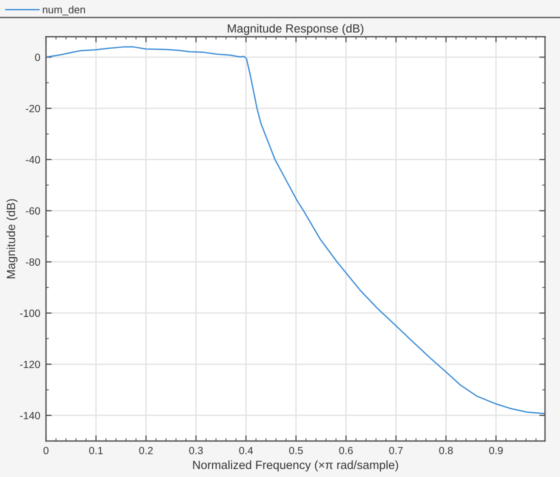 The height and width of the screenshot is (477, 560). What do you see at coordinates (33, 108) in the screenshot?
I see `y-tick-label: -20` at bounding box center [33, 108].